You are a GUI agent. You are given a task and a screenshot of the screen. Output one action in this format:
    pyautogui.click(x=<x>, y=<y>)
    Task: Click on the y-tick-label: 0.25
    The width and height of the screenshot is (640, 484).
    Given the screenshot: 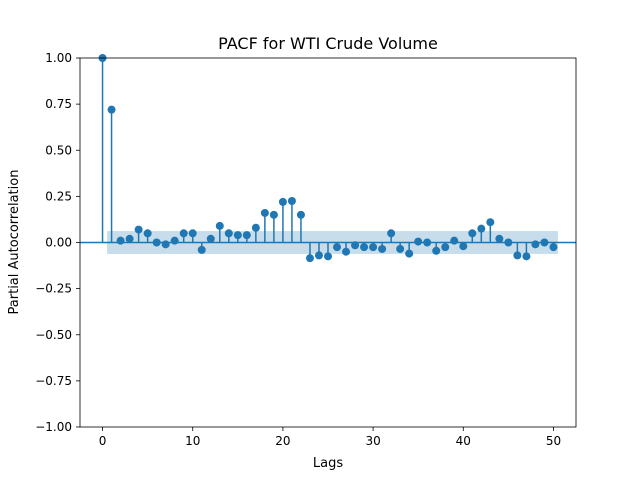 What is the action you would take?
    pyautogui.click(x=58, y=196)
    